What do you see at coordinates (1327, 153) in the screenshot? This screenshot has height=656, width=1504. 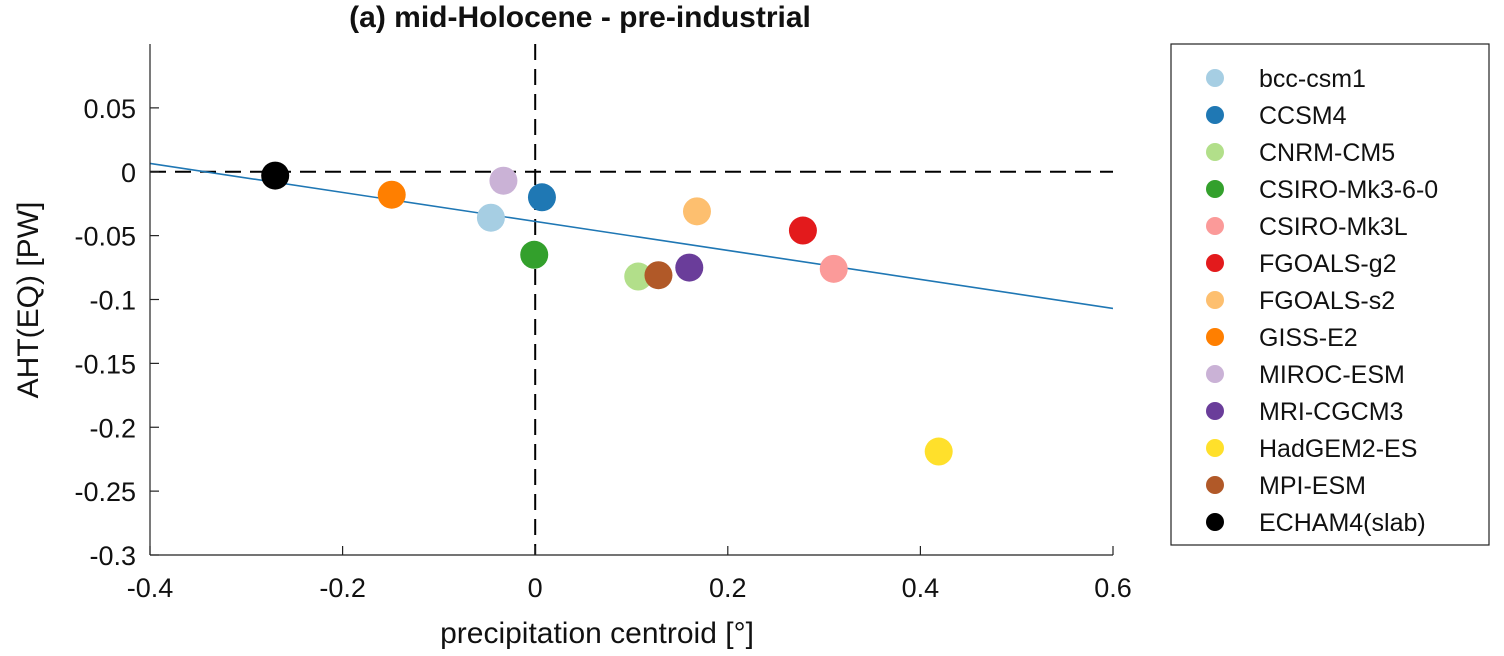 I see `legend-label: CNRM-CM5` at bounding box center [1327, 153].